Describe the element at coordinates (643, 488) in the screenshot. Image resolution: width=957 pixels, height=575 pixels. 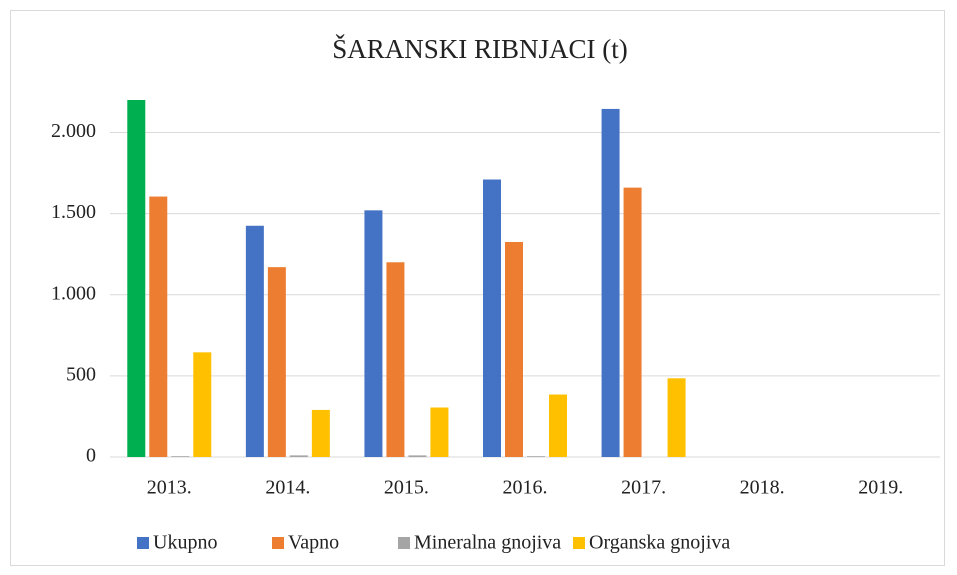
I see `x-tick-label: 2017.` at that location.